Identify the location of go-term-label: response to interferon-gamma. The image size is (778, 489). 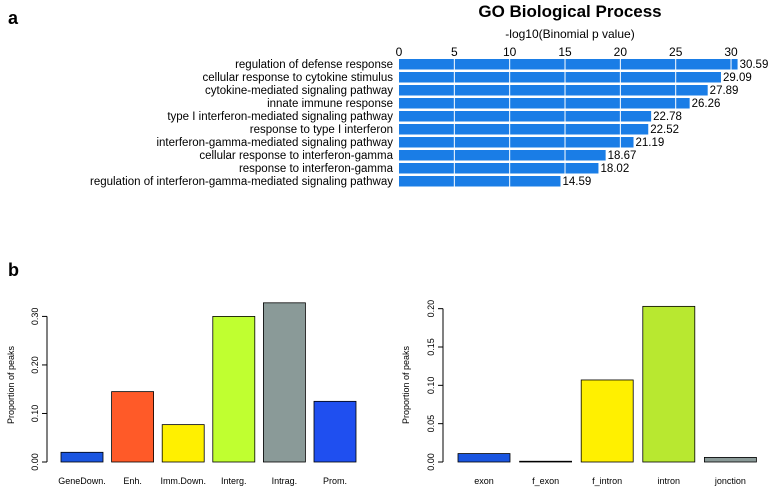
(316, 169).